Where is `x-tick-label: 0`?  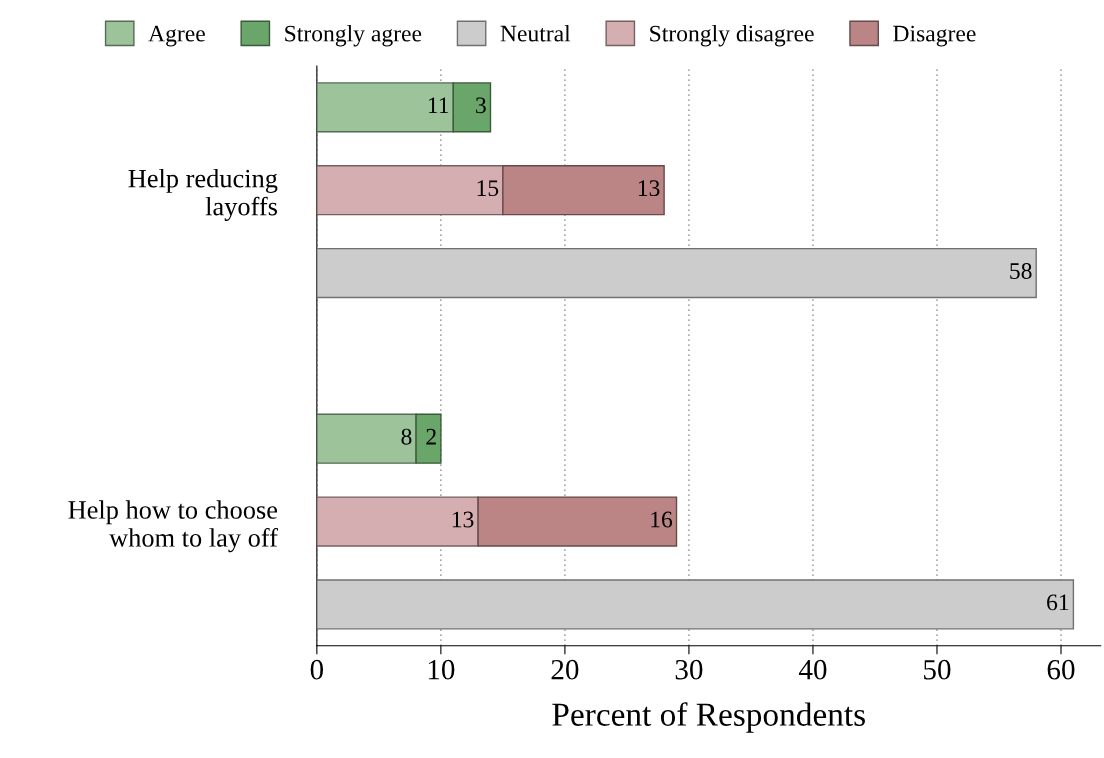 x-tick-label: 0 is located at coordinates (317, 669).